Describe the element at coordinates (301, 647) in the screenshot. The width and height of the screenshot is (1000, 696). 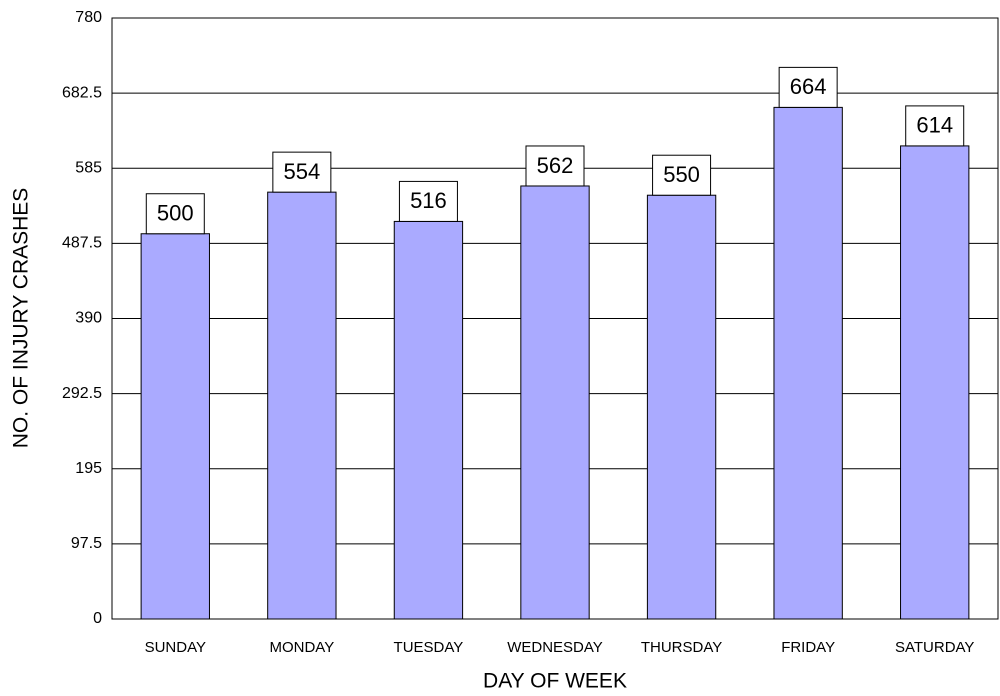
I see `x-tick-label: MONDAY` at that location.